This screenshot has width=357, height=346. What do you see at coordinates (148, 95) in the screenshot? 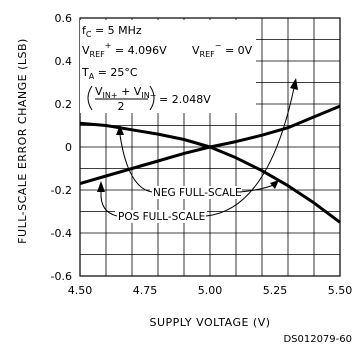
I see `vin-b-sub: IN−` at bounding box center [148, 95].